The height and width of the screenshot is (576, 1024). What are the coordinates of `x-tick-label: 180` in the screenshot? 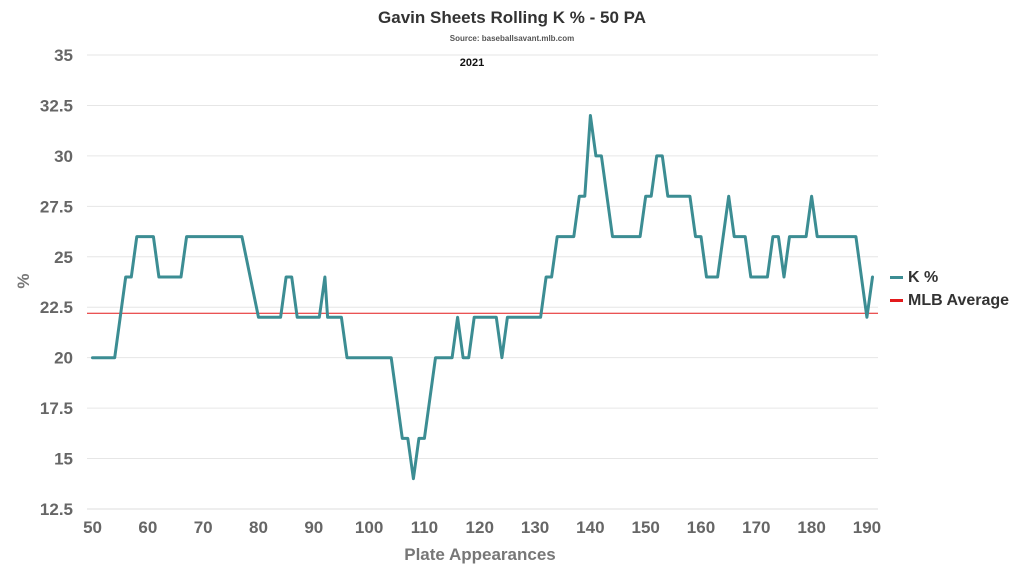 It's located at (811, 527).